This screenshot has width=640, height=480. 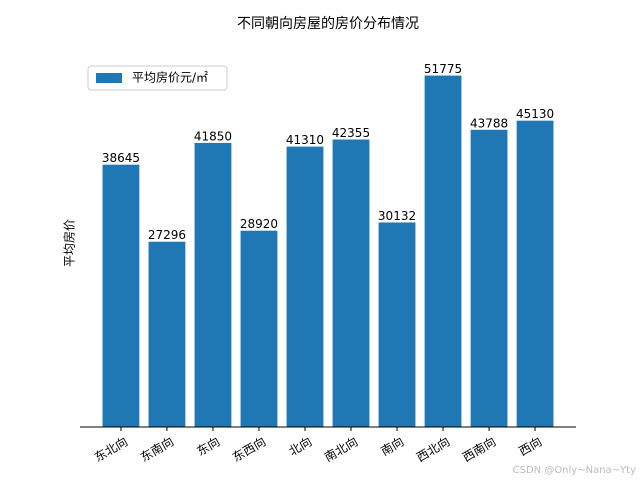 What do you see at coordinates (443, 69) in the screenshot?
I see `data-label: 51775` at bounding box center [443, 69].